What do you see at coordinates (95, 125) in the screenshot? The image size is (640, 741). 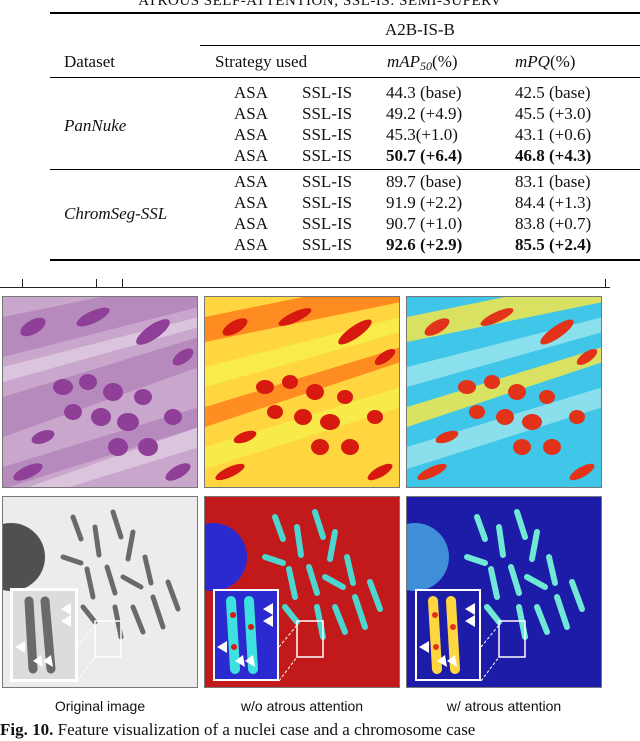 I see `dataset-pannuke: PanNuke` at bounding box center [95, 125].